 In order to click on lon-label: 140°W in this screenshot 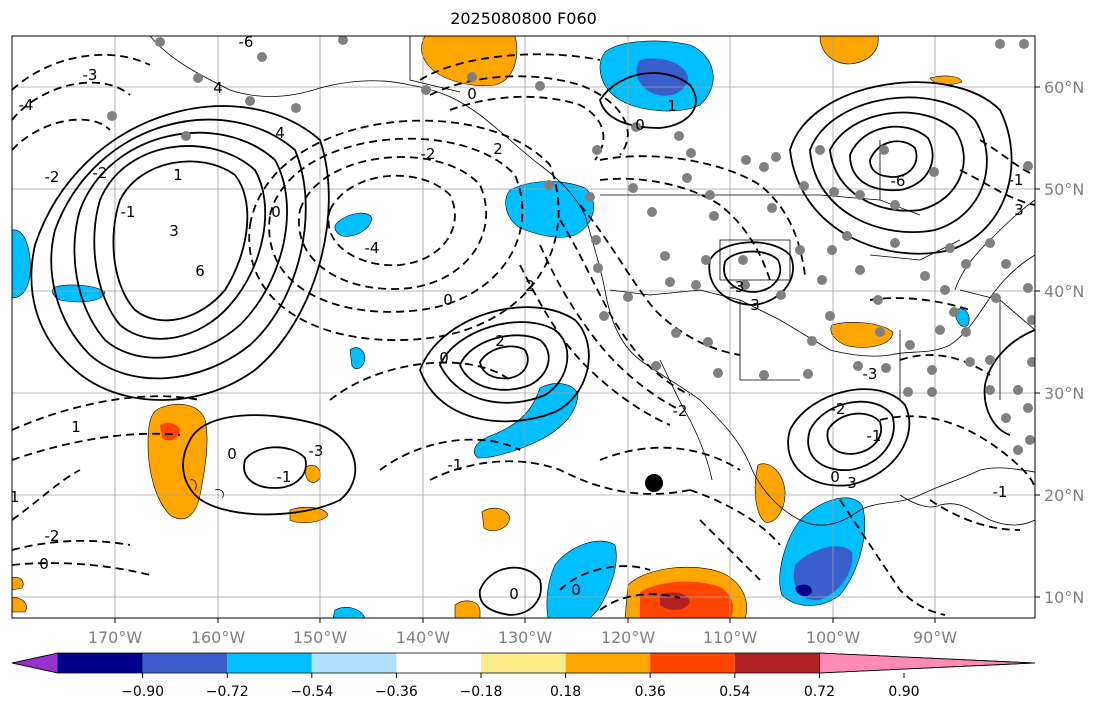, I will do `click(423, 637)`.